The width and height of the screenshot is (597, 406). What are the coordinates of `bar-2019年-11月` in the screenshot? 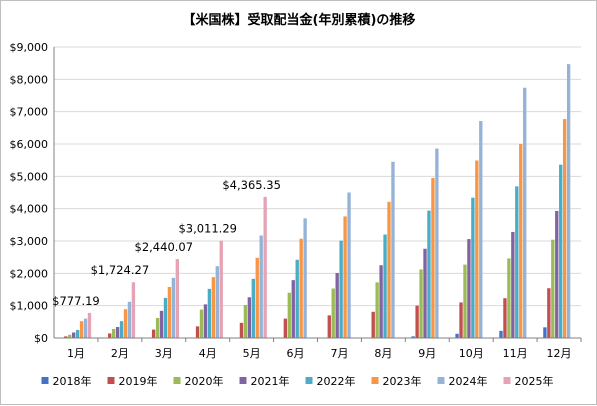 It's located at (505, 318).